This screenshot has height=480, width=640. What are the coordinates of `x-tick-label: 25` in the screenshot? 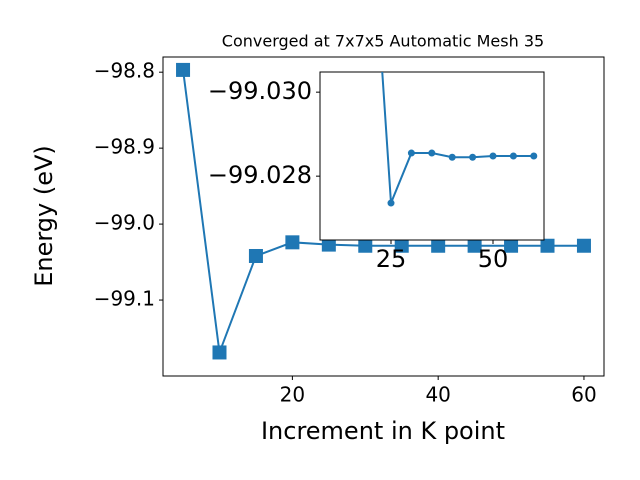 It's located at (391, 259).